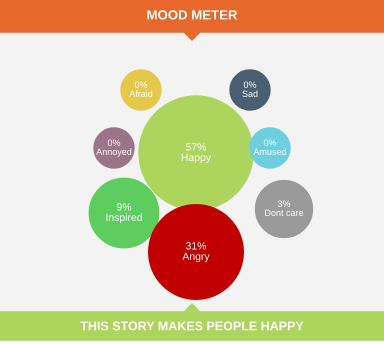 The image size is (384, 348). What do you see at coordinates (114, 152) in the screenshot?
I see `category-label: Annoyed` at bounding box center [114, 152].